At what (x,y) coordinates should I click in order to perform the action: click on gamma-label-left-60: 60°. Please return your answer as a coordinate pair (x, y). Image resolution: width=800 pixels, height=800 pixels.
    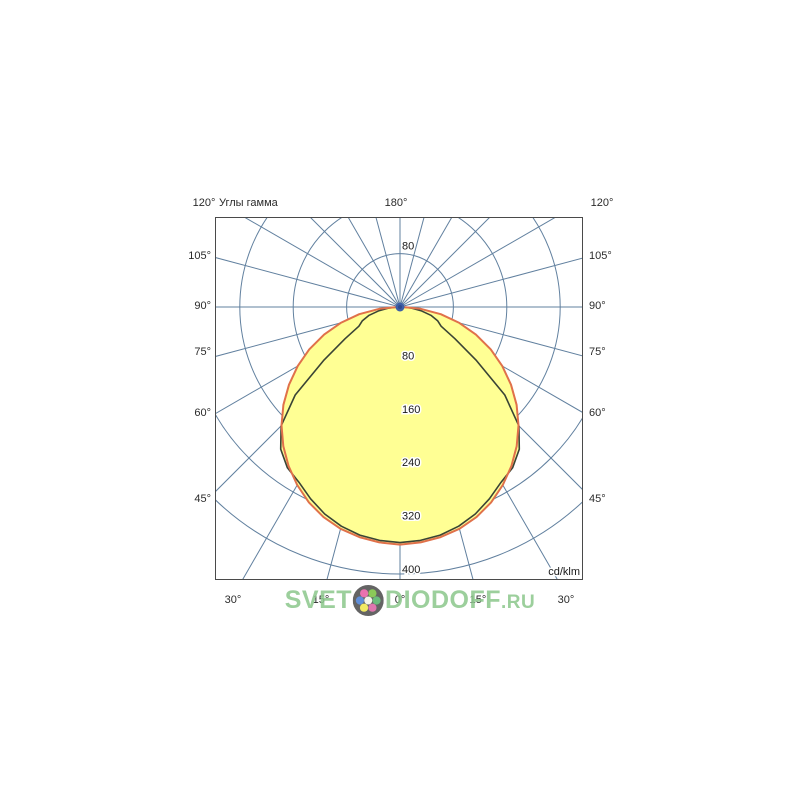
    Looking at the image, I should click on (202, 413).